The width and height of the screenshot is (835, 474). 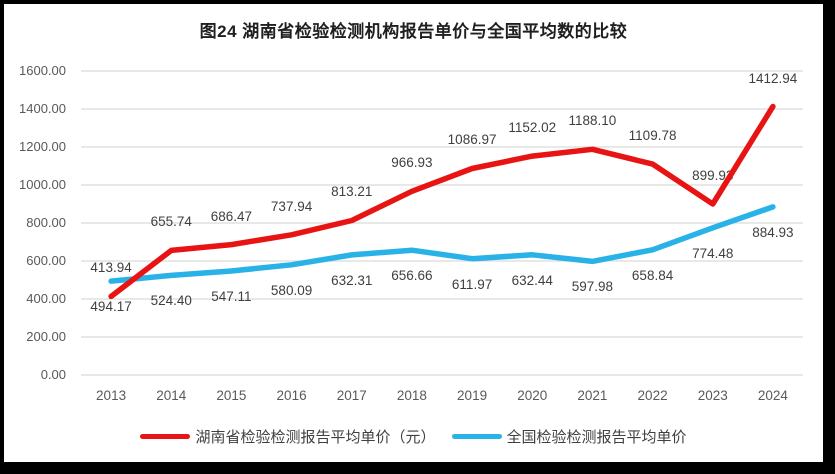 What do you see at coordinates (773, 78) in the screenshot?
I see `data-label: 1412.94` at bounding box center [773, 78].